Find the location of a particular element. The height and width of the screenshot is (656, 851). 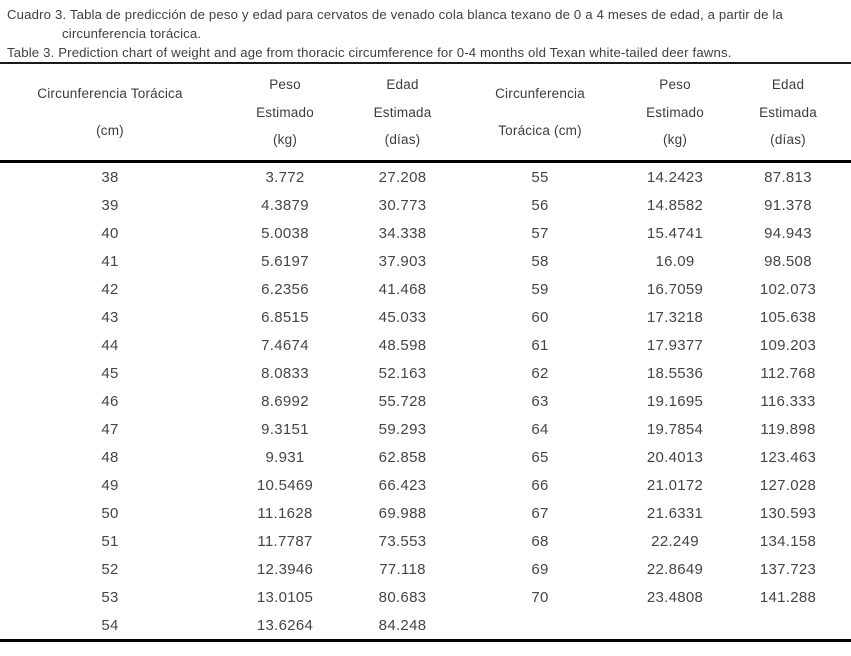

header-line: (kg) is located at coordinates (675, 140).